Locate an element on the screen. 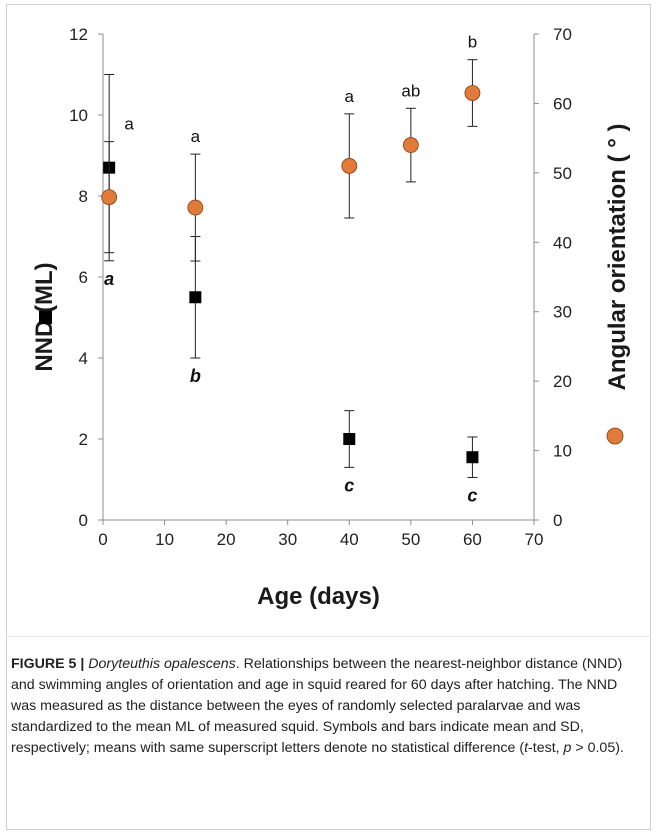  right-y-tick-label: 30 is located at coordinates (562, 312).